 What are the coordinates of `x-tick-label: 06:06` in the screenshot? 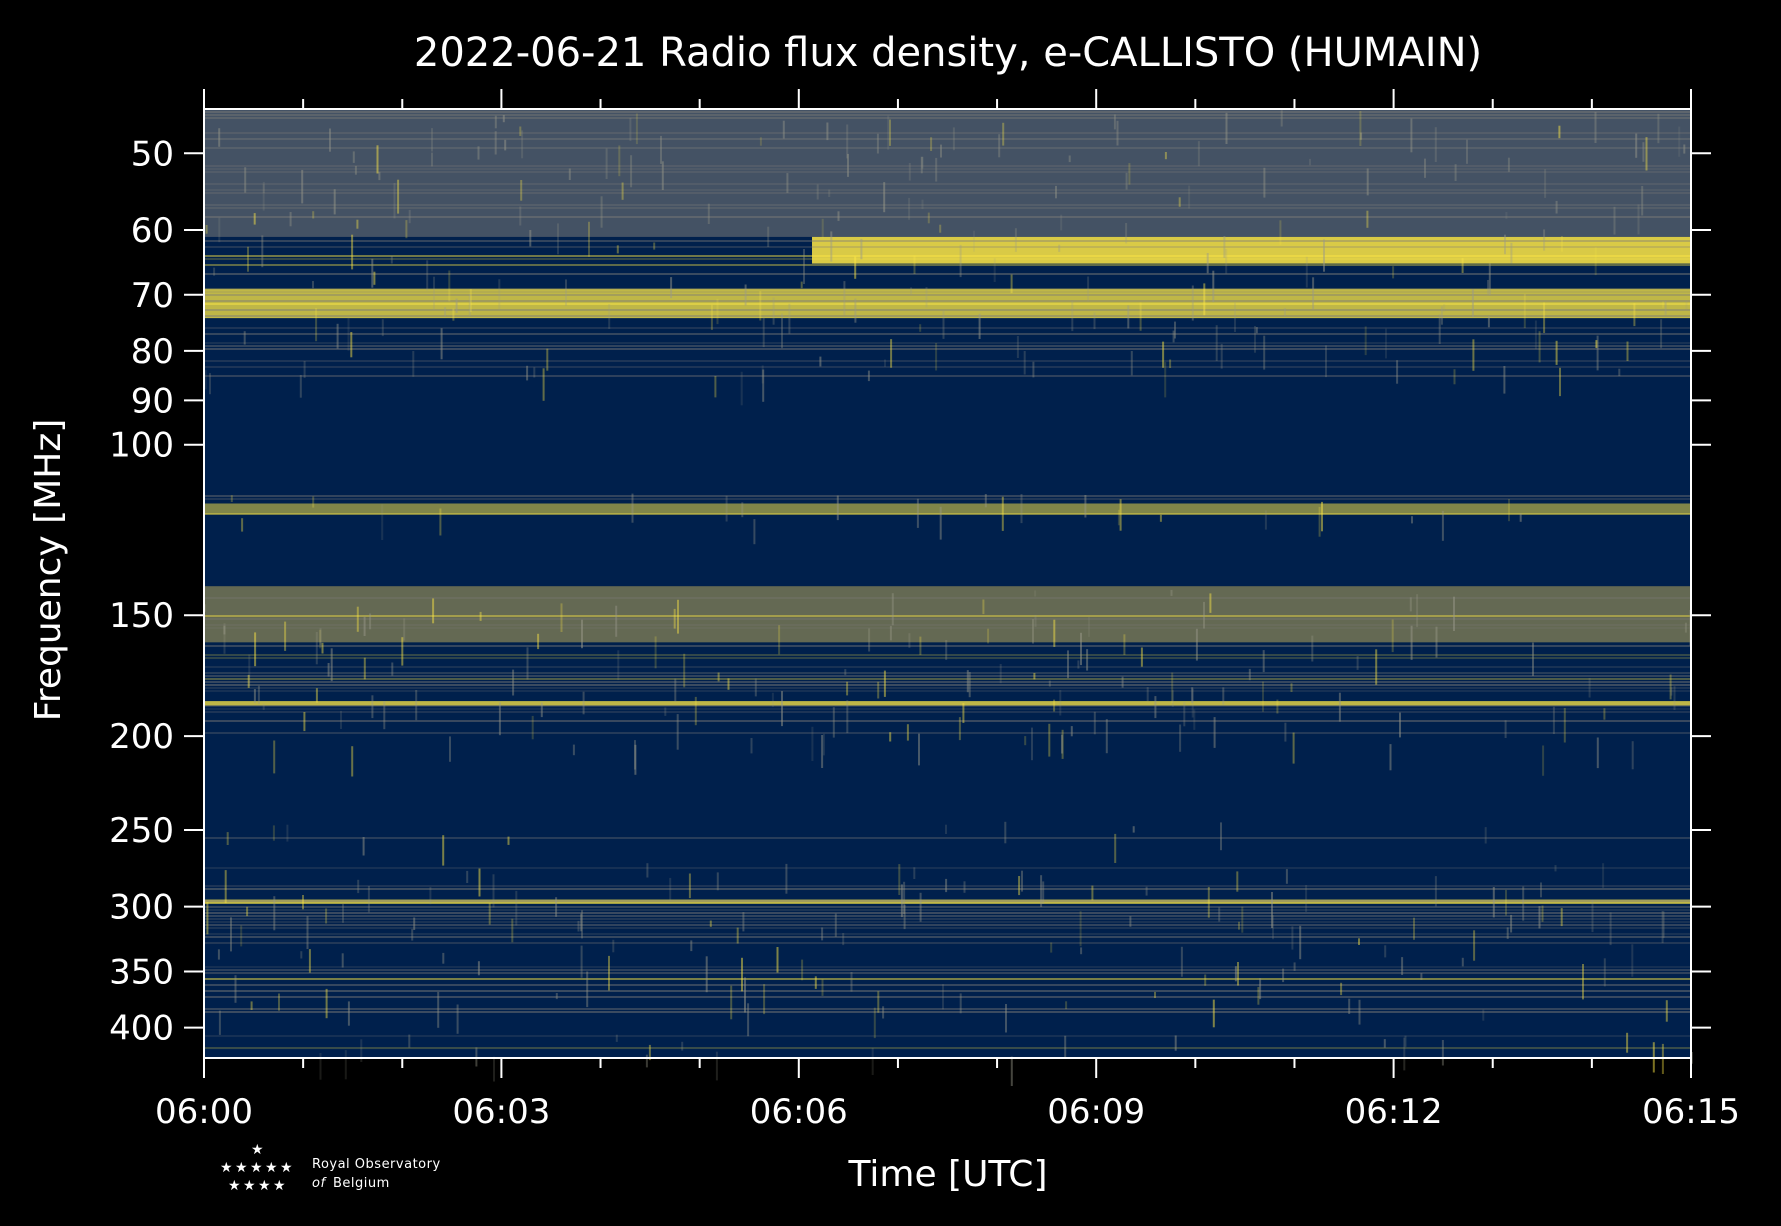 It's located at (799, 1112).